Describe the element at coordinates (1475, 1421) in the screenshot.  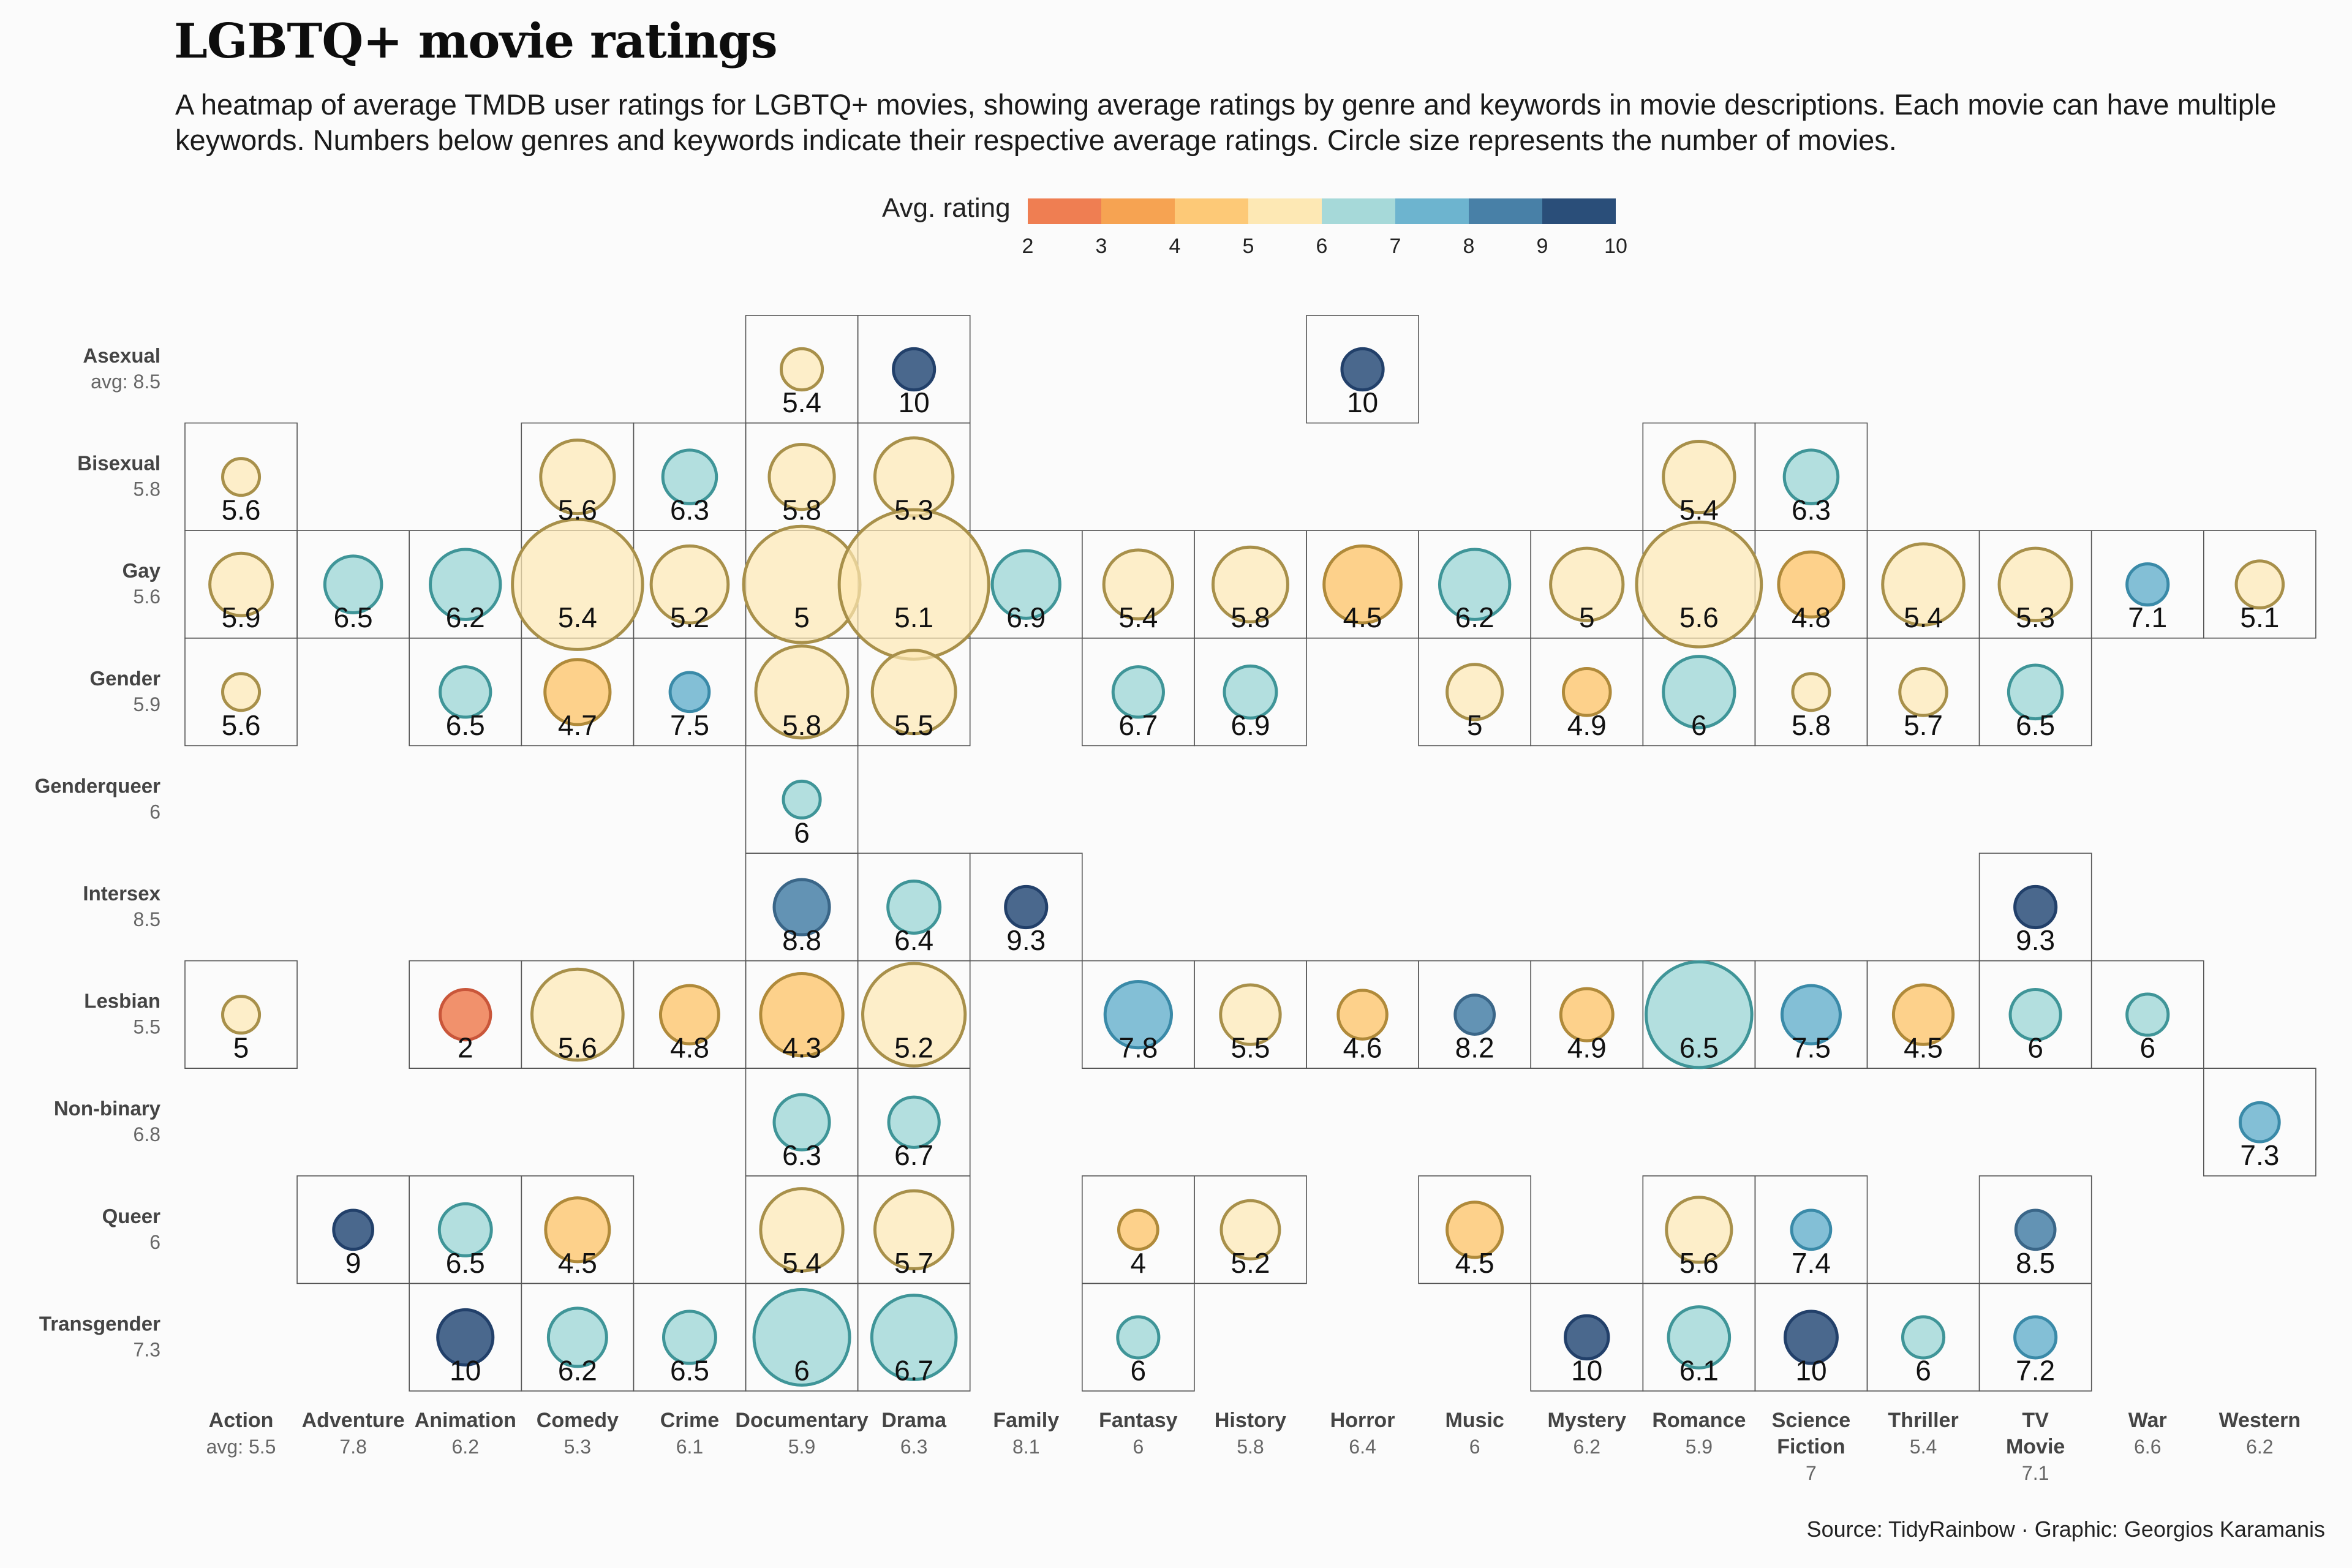
I see `genre-label: Music` at that location.